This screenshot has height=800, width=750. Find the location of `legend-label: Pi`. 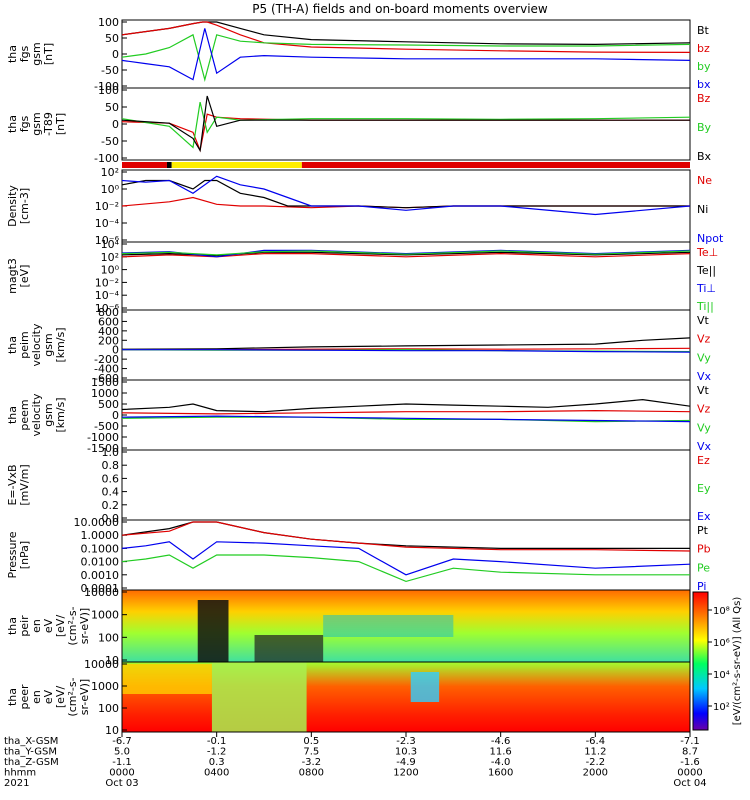

legend-label: Pi is located at coordinates (701, 586).